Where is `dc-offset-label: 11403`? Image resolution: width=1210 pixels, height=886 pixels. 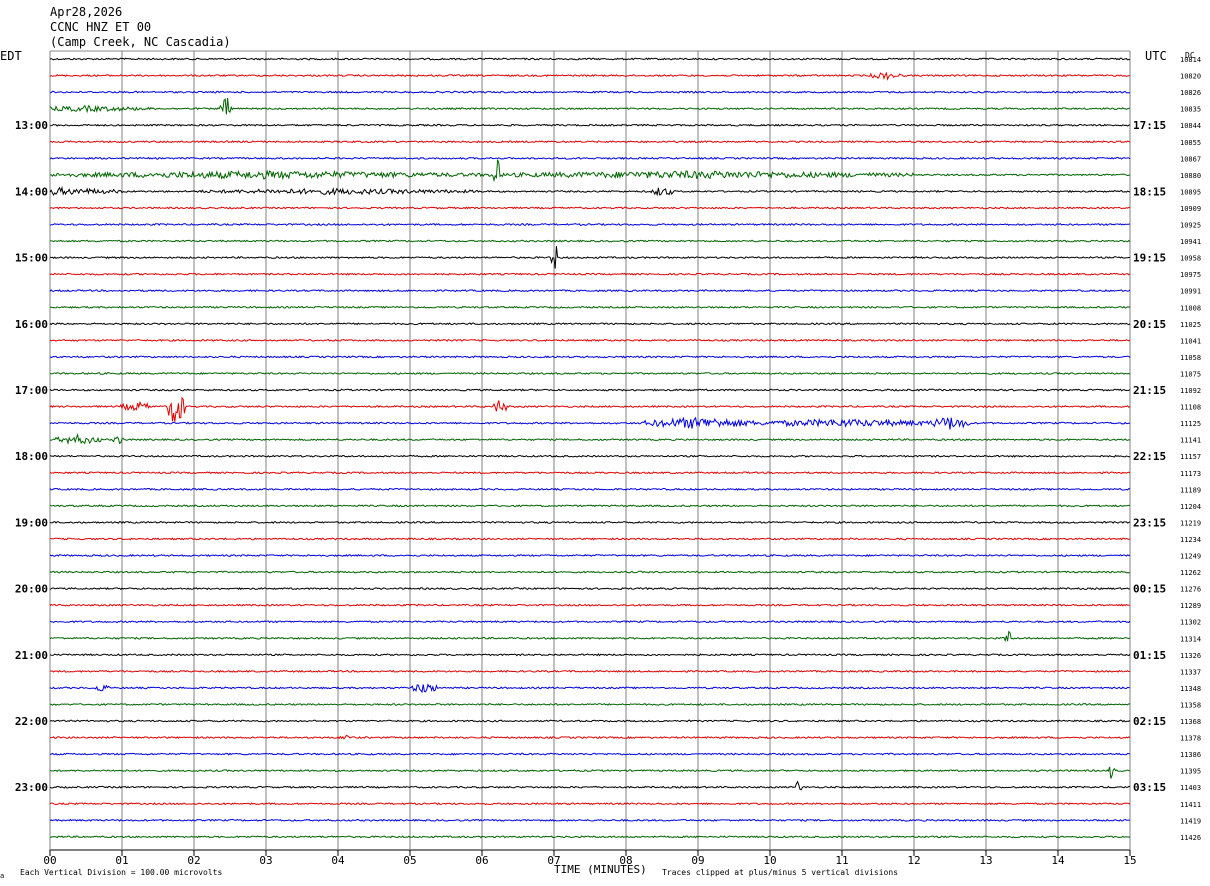
dc-offset-label: 11403 is located at coordinates (1190, 788).